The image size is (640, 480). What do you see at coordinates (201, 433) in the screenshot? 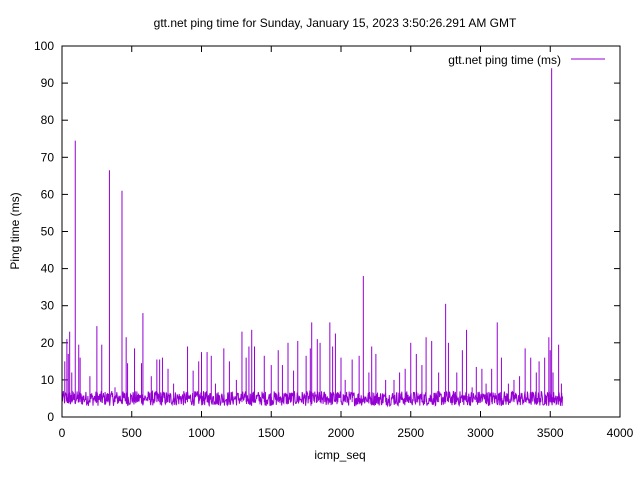
I see `x-tick-label: 1000` at bounding box center [201, 433].